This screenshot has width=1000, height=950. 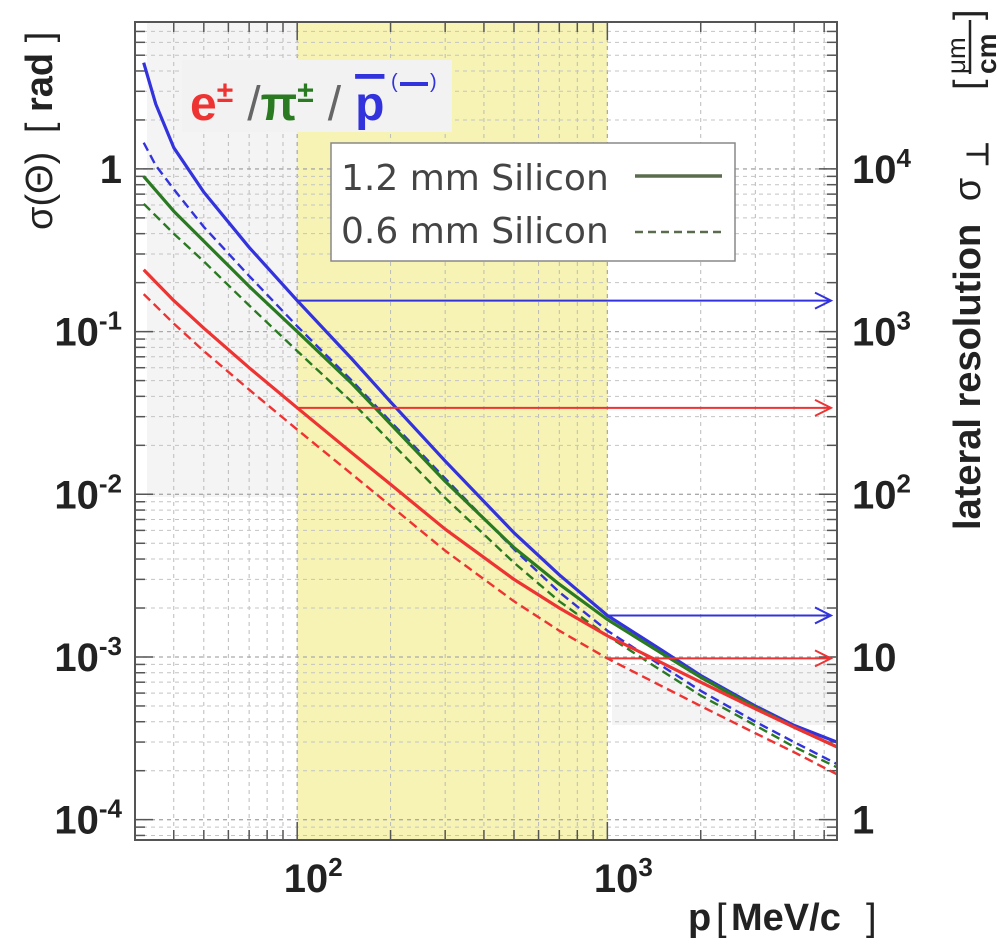 I want to click on y-tick-label-4: 10⁻⁴, so click(x=88, y=818).